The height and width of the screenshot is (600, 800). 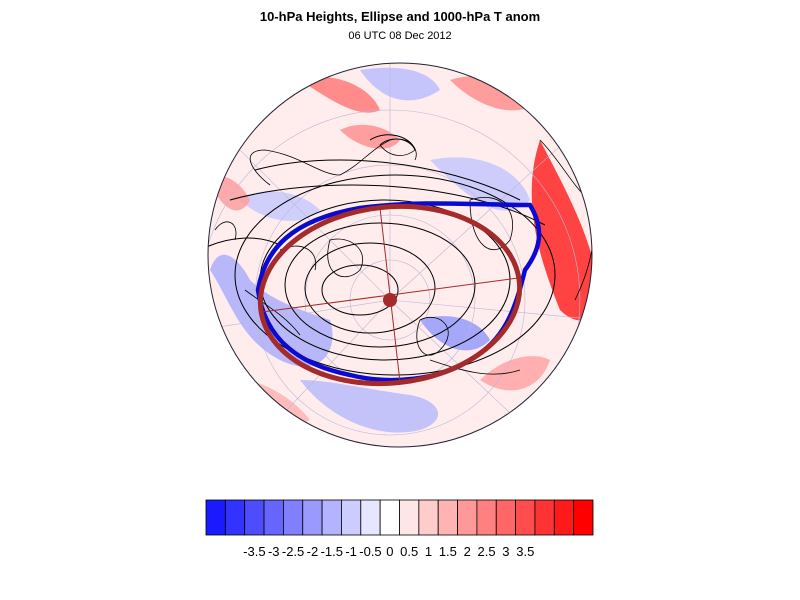 I want to click on colorbar-tick-label: -1.5, so click(x=332, y=551).